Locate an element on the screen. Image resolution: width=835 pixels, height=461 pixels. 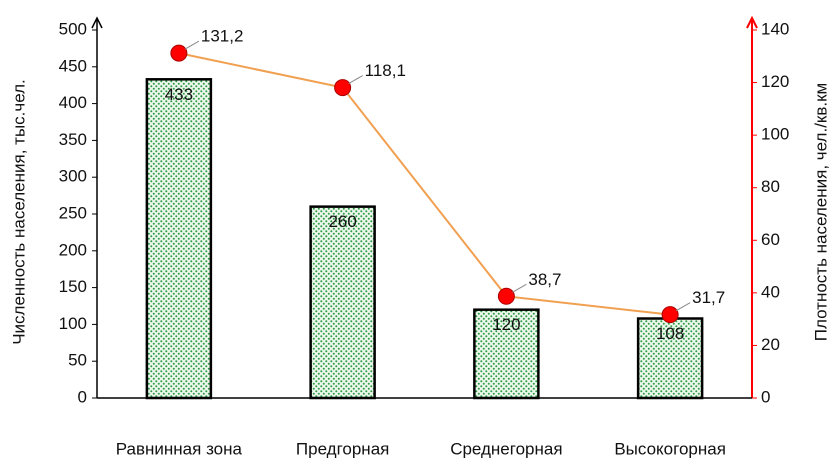
y2-axis-arrow is located at coordinates (752, 22).